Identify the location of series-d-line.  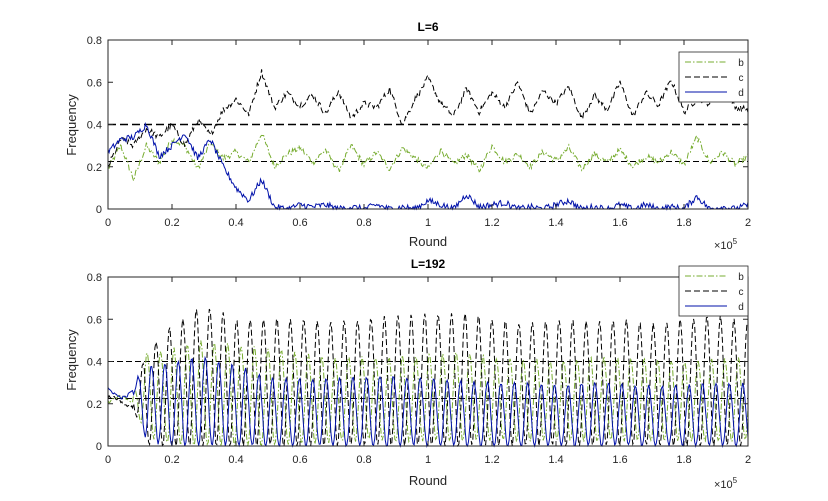
(428, 166).